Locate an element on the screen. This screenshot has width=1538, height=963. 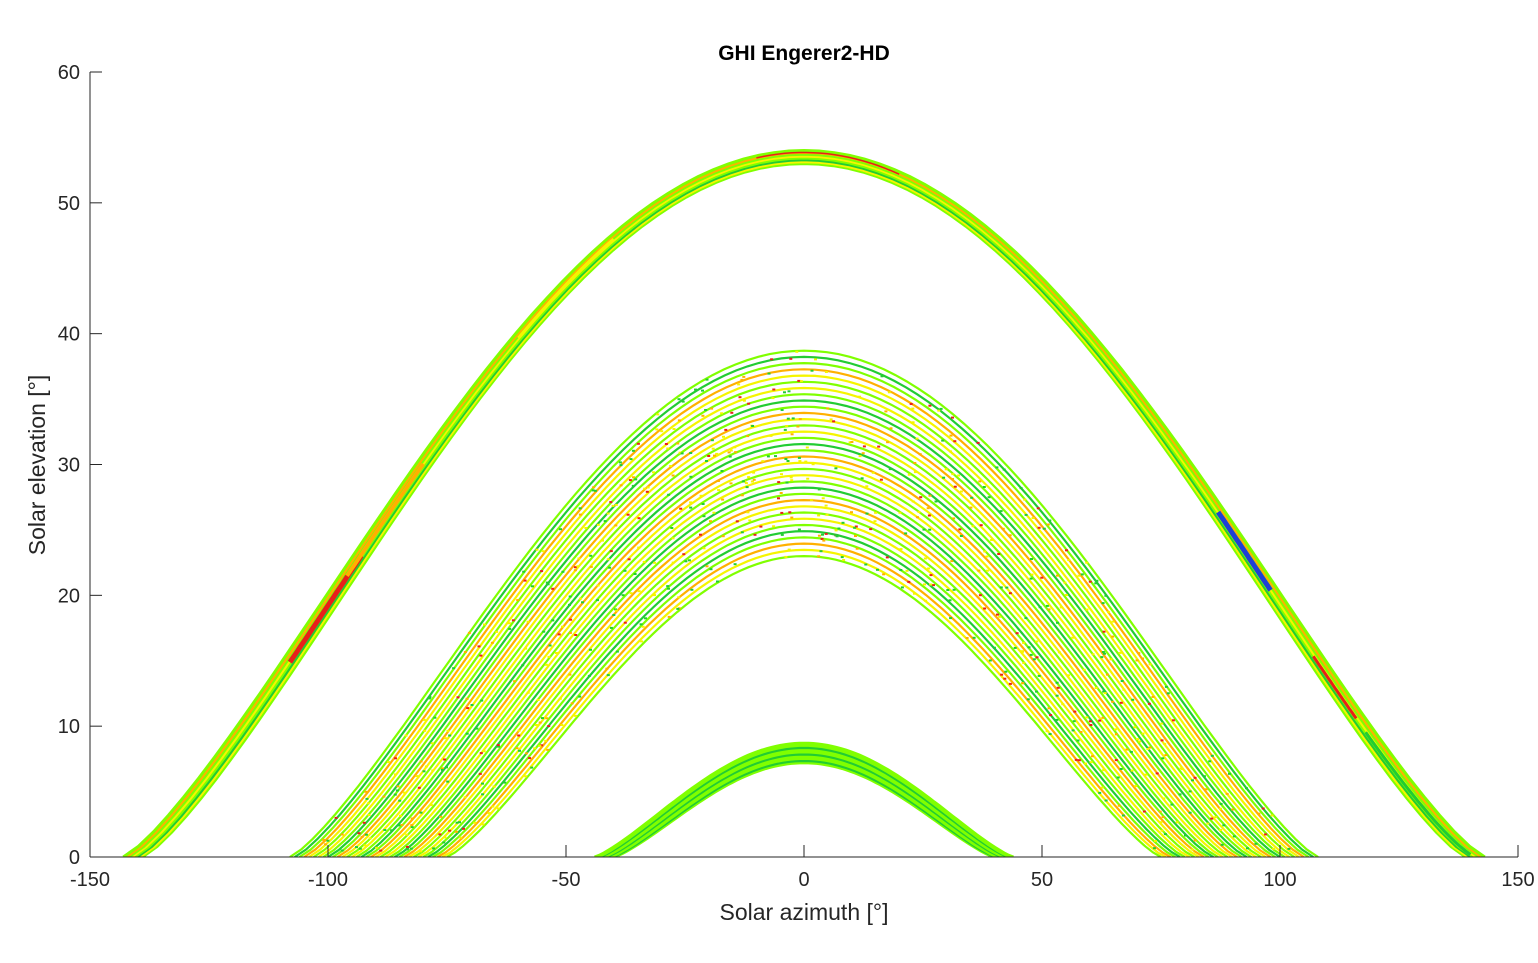
low-band-track is located at coordinates (804, 799).